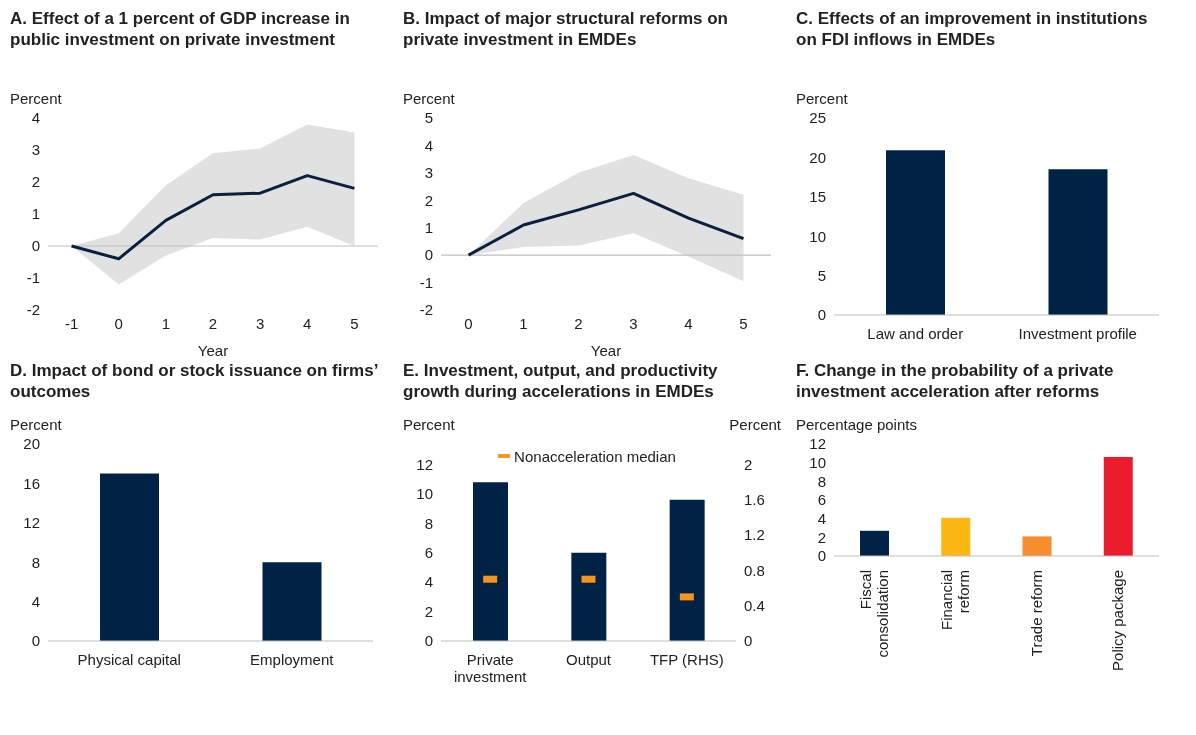 The height and width of the screenshot is (735, 1196). What do you see at coordinates (594, 456) in the screenshot?
I see `legend-label: Nonacceleration median` at bounding box center [594, 456].